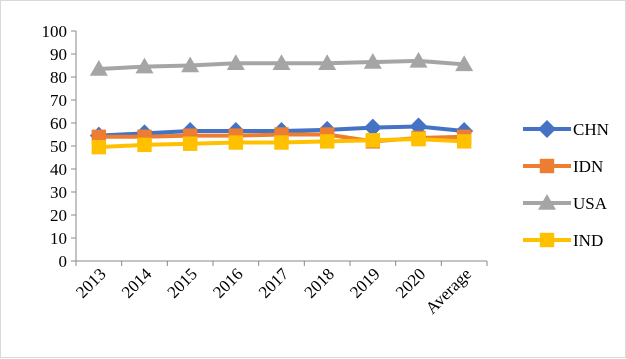 This screenshot has width=626, height=359. I want to click on series-usa, so click(281, 63).